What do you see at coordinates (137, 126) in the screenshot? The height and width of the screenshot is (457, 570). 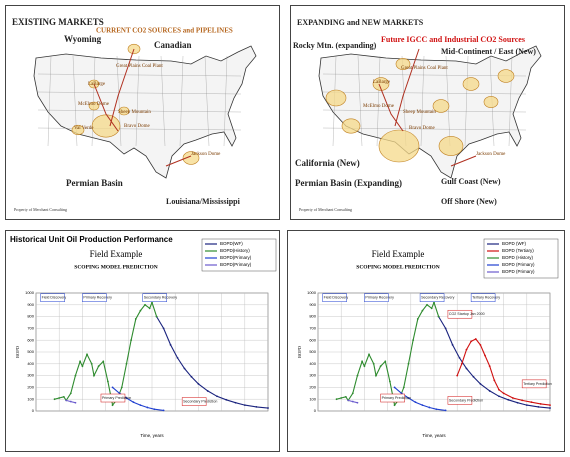 I see `source-label: Bravo Dome` at bounding box center [137, 126].